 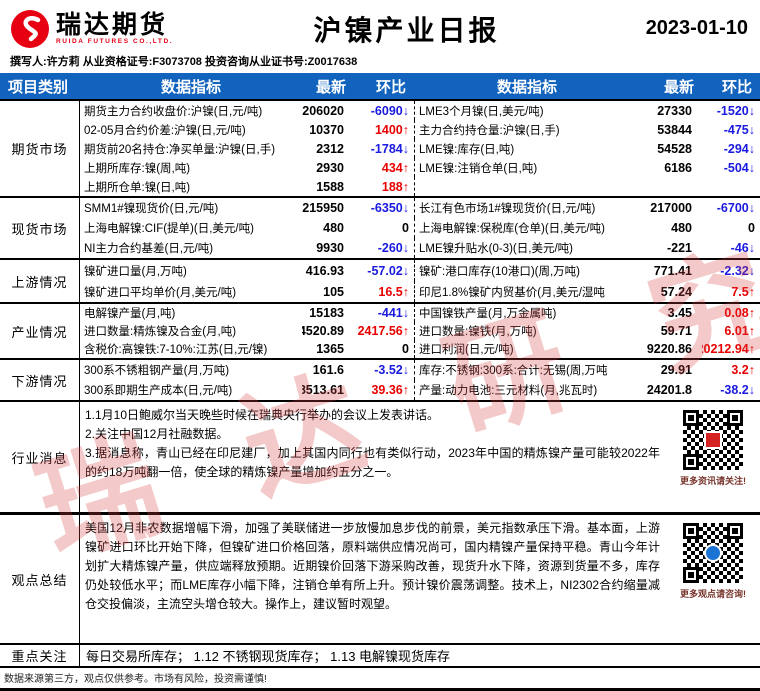 I want to click on category-label: 期货市场, so click(x=40, y=148).